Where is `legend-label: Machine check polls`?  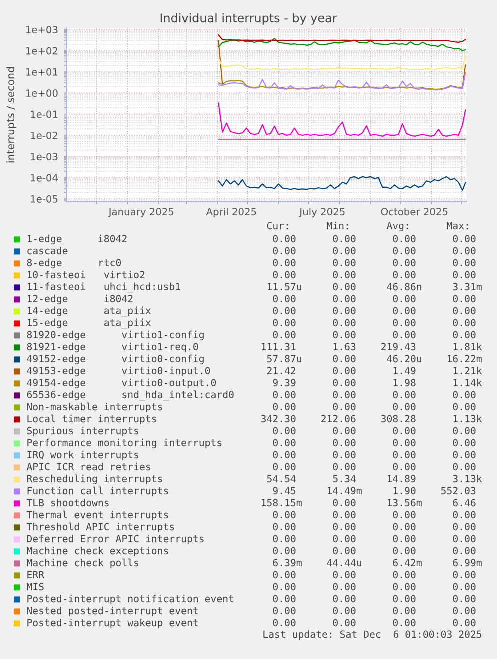
legend-label: Machine check polls is located at coordinates (83, 563).